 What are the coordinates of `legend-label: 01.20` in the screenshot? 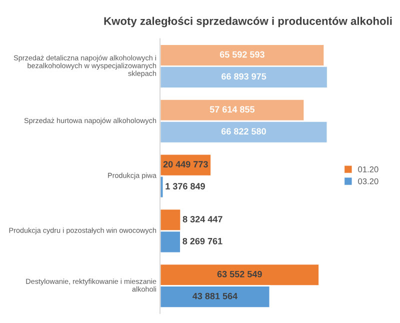 It's located at (368, 169).